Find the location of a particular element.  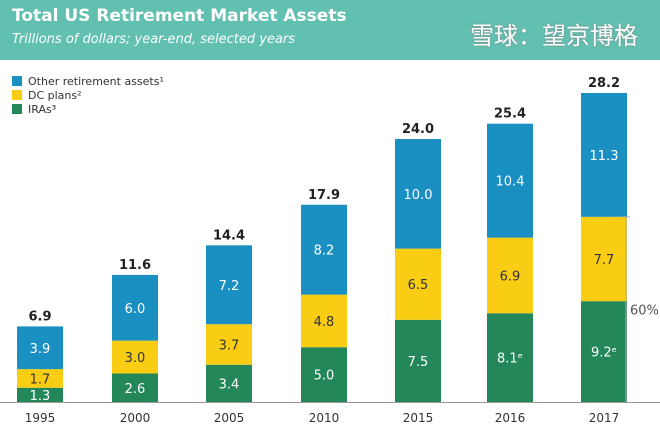

data-label: 8.2 is located at coordinates (324, 251).